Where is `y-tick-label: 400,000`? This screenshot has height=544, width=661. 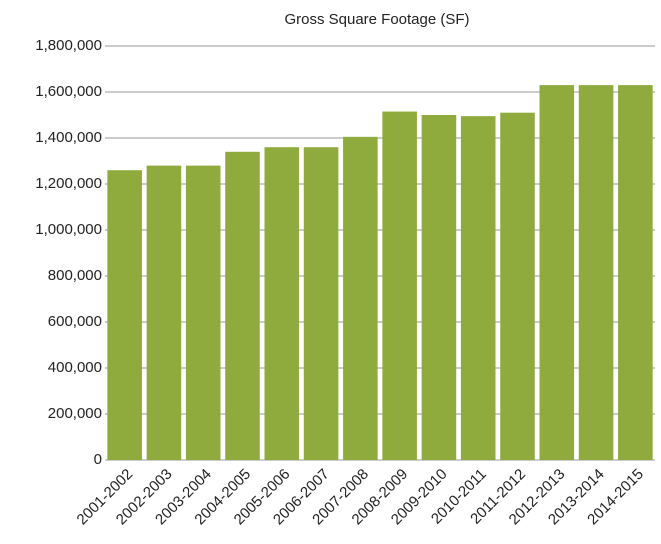 y-tick-label: 400,000 is located at coordinates (75, 367).